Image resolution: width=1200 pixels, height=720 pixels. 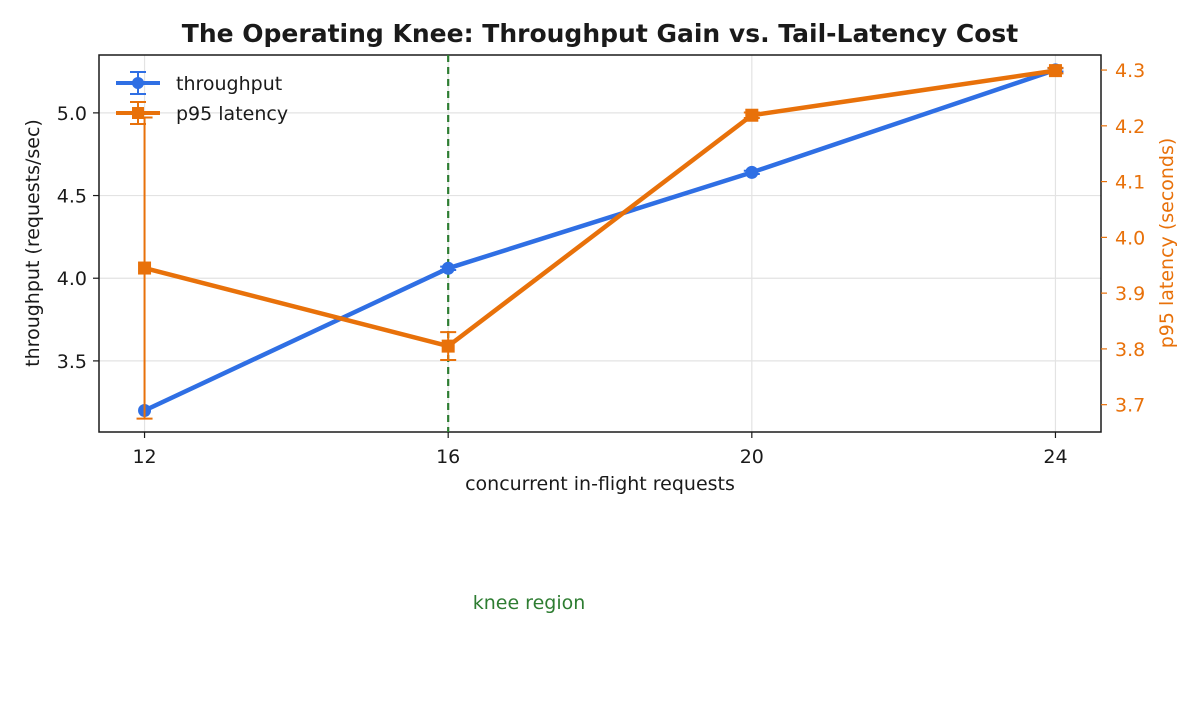 What do you see at coordinates (232, 114) in the screenshot?
I see `legend-p95-latency-label: p95 latency` at bounding box center [232, 114].